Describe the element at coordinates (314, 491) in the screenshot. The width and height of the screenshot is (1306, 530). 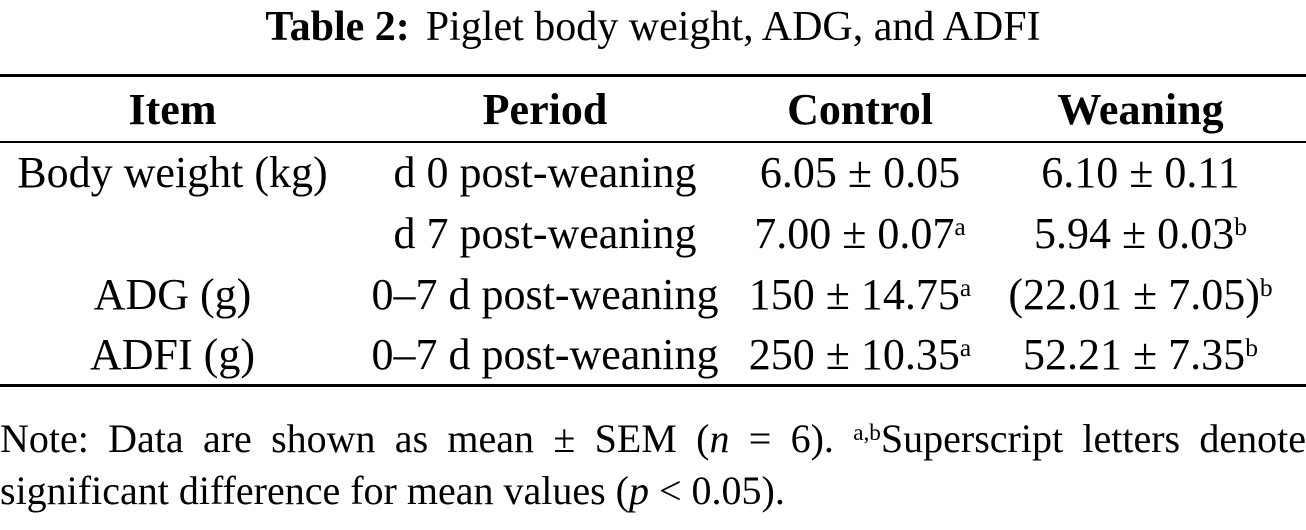
I see `note-text: significant difference for mean values (` at that location.